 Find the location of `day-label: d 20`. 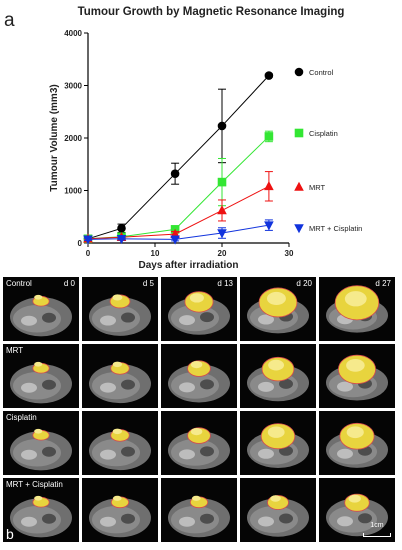

day-label: d 20 is located at coordinates (304, 283).